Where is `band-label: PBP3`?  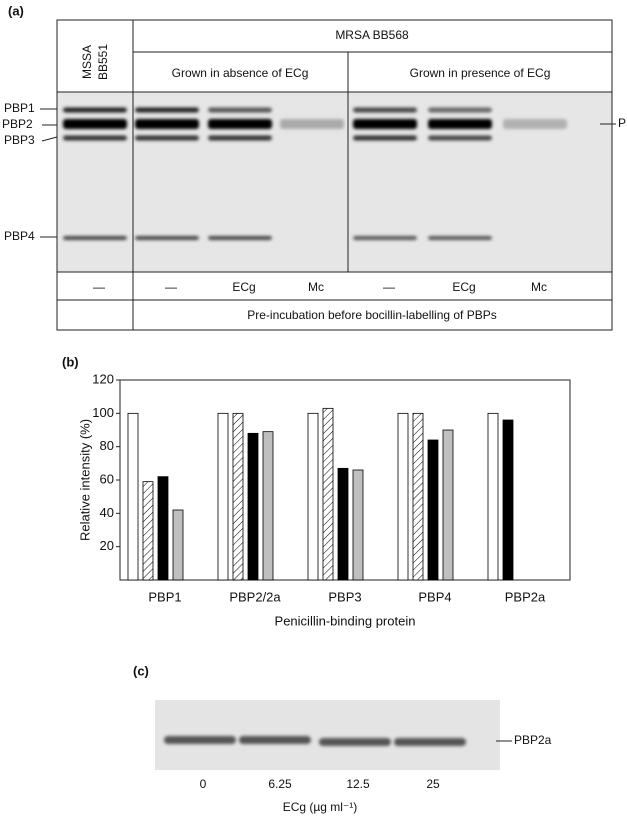 band-label: PBP3 is located at coordinates (19, 140).